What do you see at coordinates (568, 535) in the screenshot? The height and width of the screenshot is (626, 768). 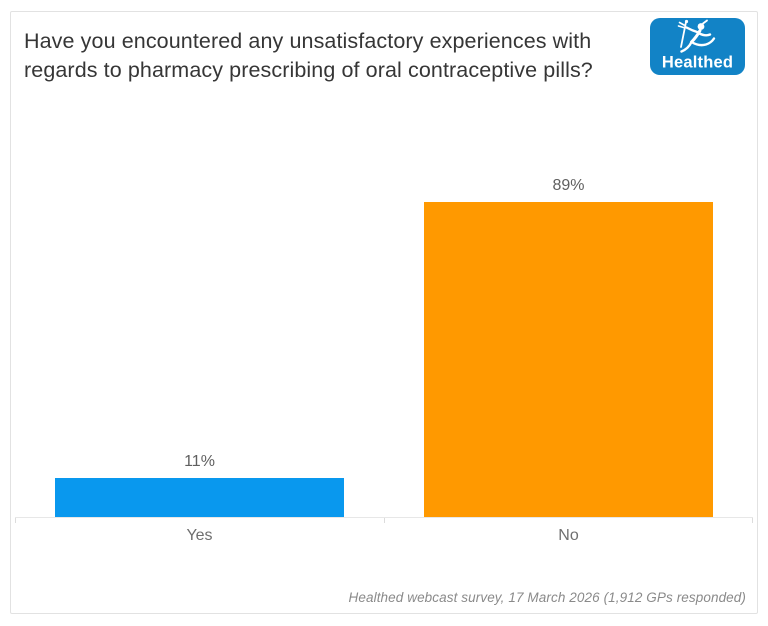 I see `category-label-no: No` at bounding box center [568, 535].